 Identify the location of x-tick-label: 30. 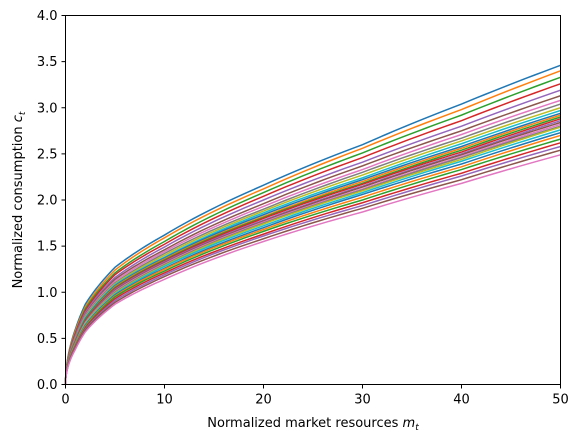
(362, 400).